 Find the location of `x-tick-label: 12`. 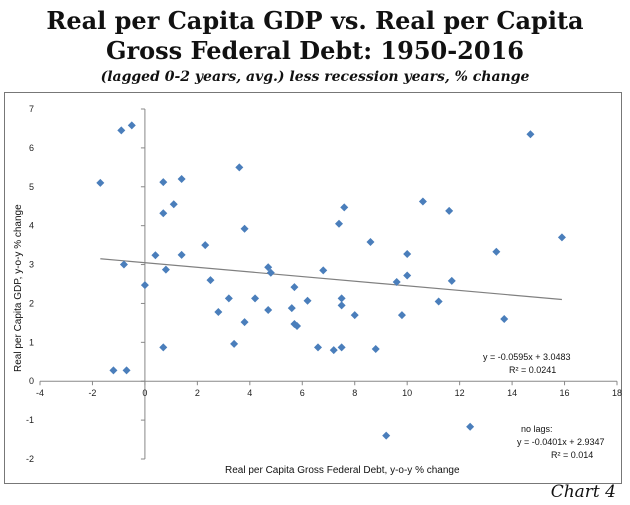

x-tick-label: 12 is located at coordinates (460, 393).